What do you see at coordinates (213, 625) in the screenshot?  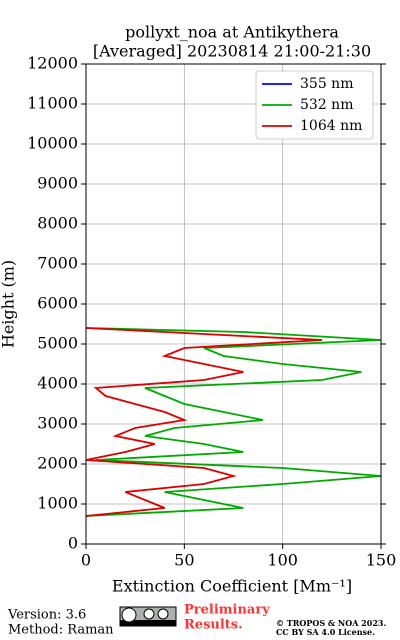 I see `preliminary-text: Results.` at bounding box center [213, 625].